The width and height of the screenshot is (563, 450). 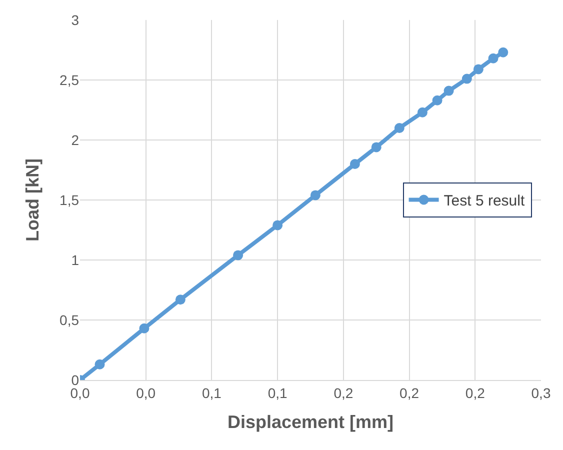 What do you see at coordinates (70, 200) in the screenshot?
I see `y-tick-label: 1,5` at bounding box center [70, 200].